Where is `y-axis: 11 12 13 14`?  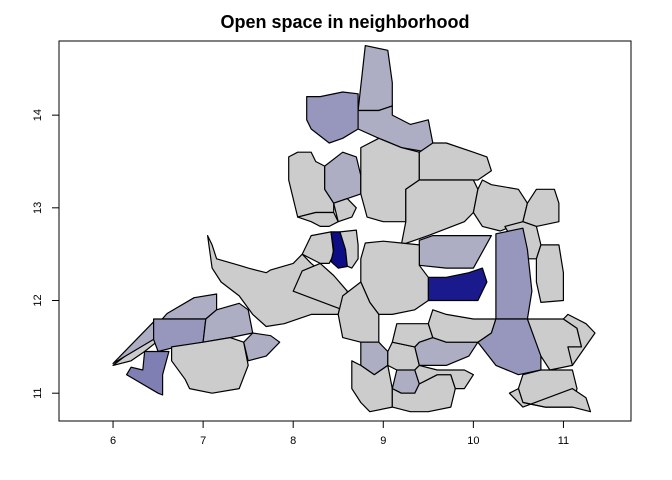 y-axis: 11 12 13 14 is located at coordinates (45, 254).